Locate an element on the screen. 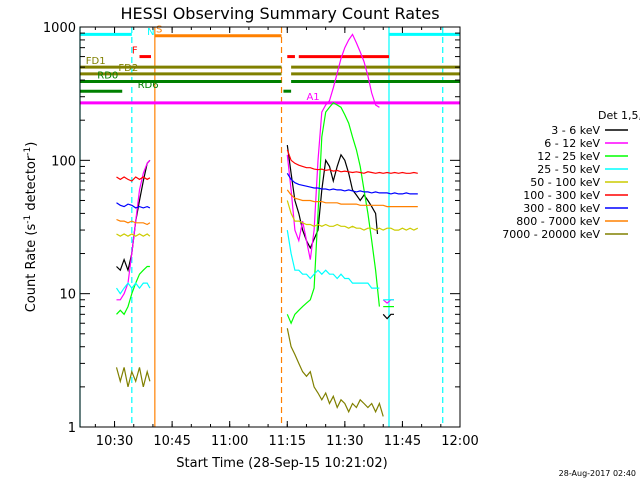 The image size is (640, 480). y-tick-label: 100 is located at coordinates (63, 161).